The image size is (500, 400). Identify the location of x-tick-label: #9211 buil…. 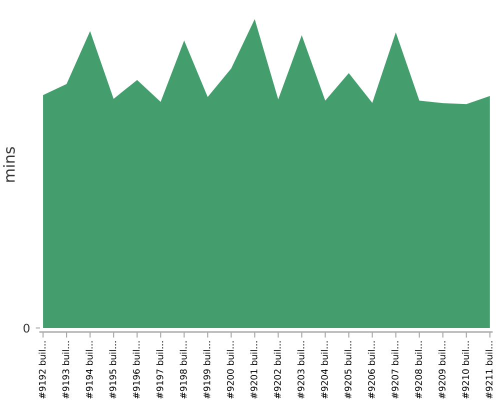
(489, 370).